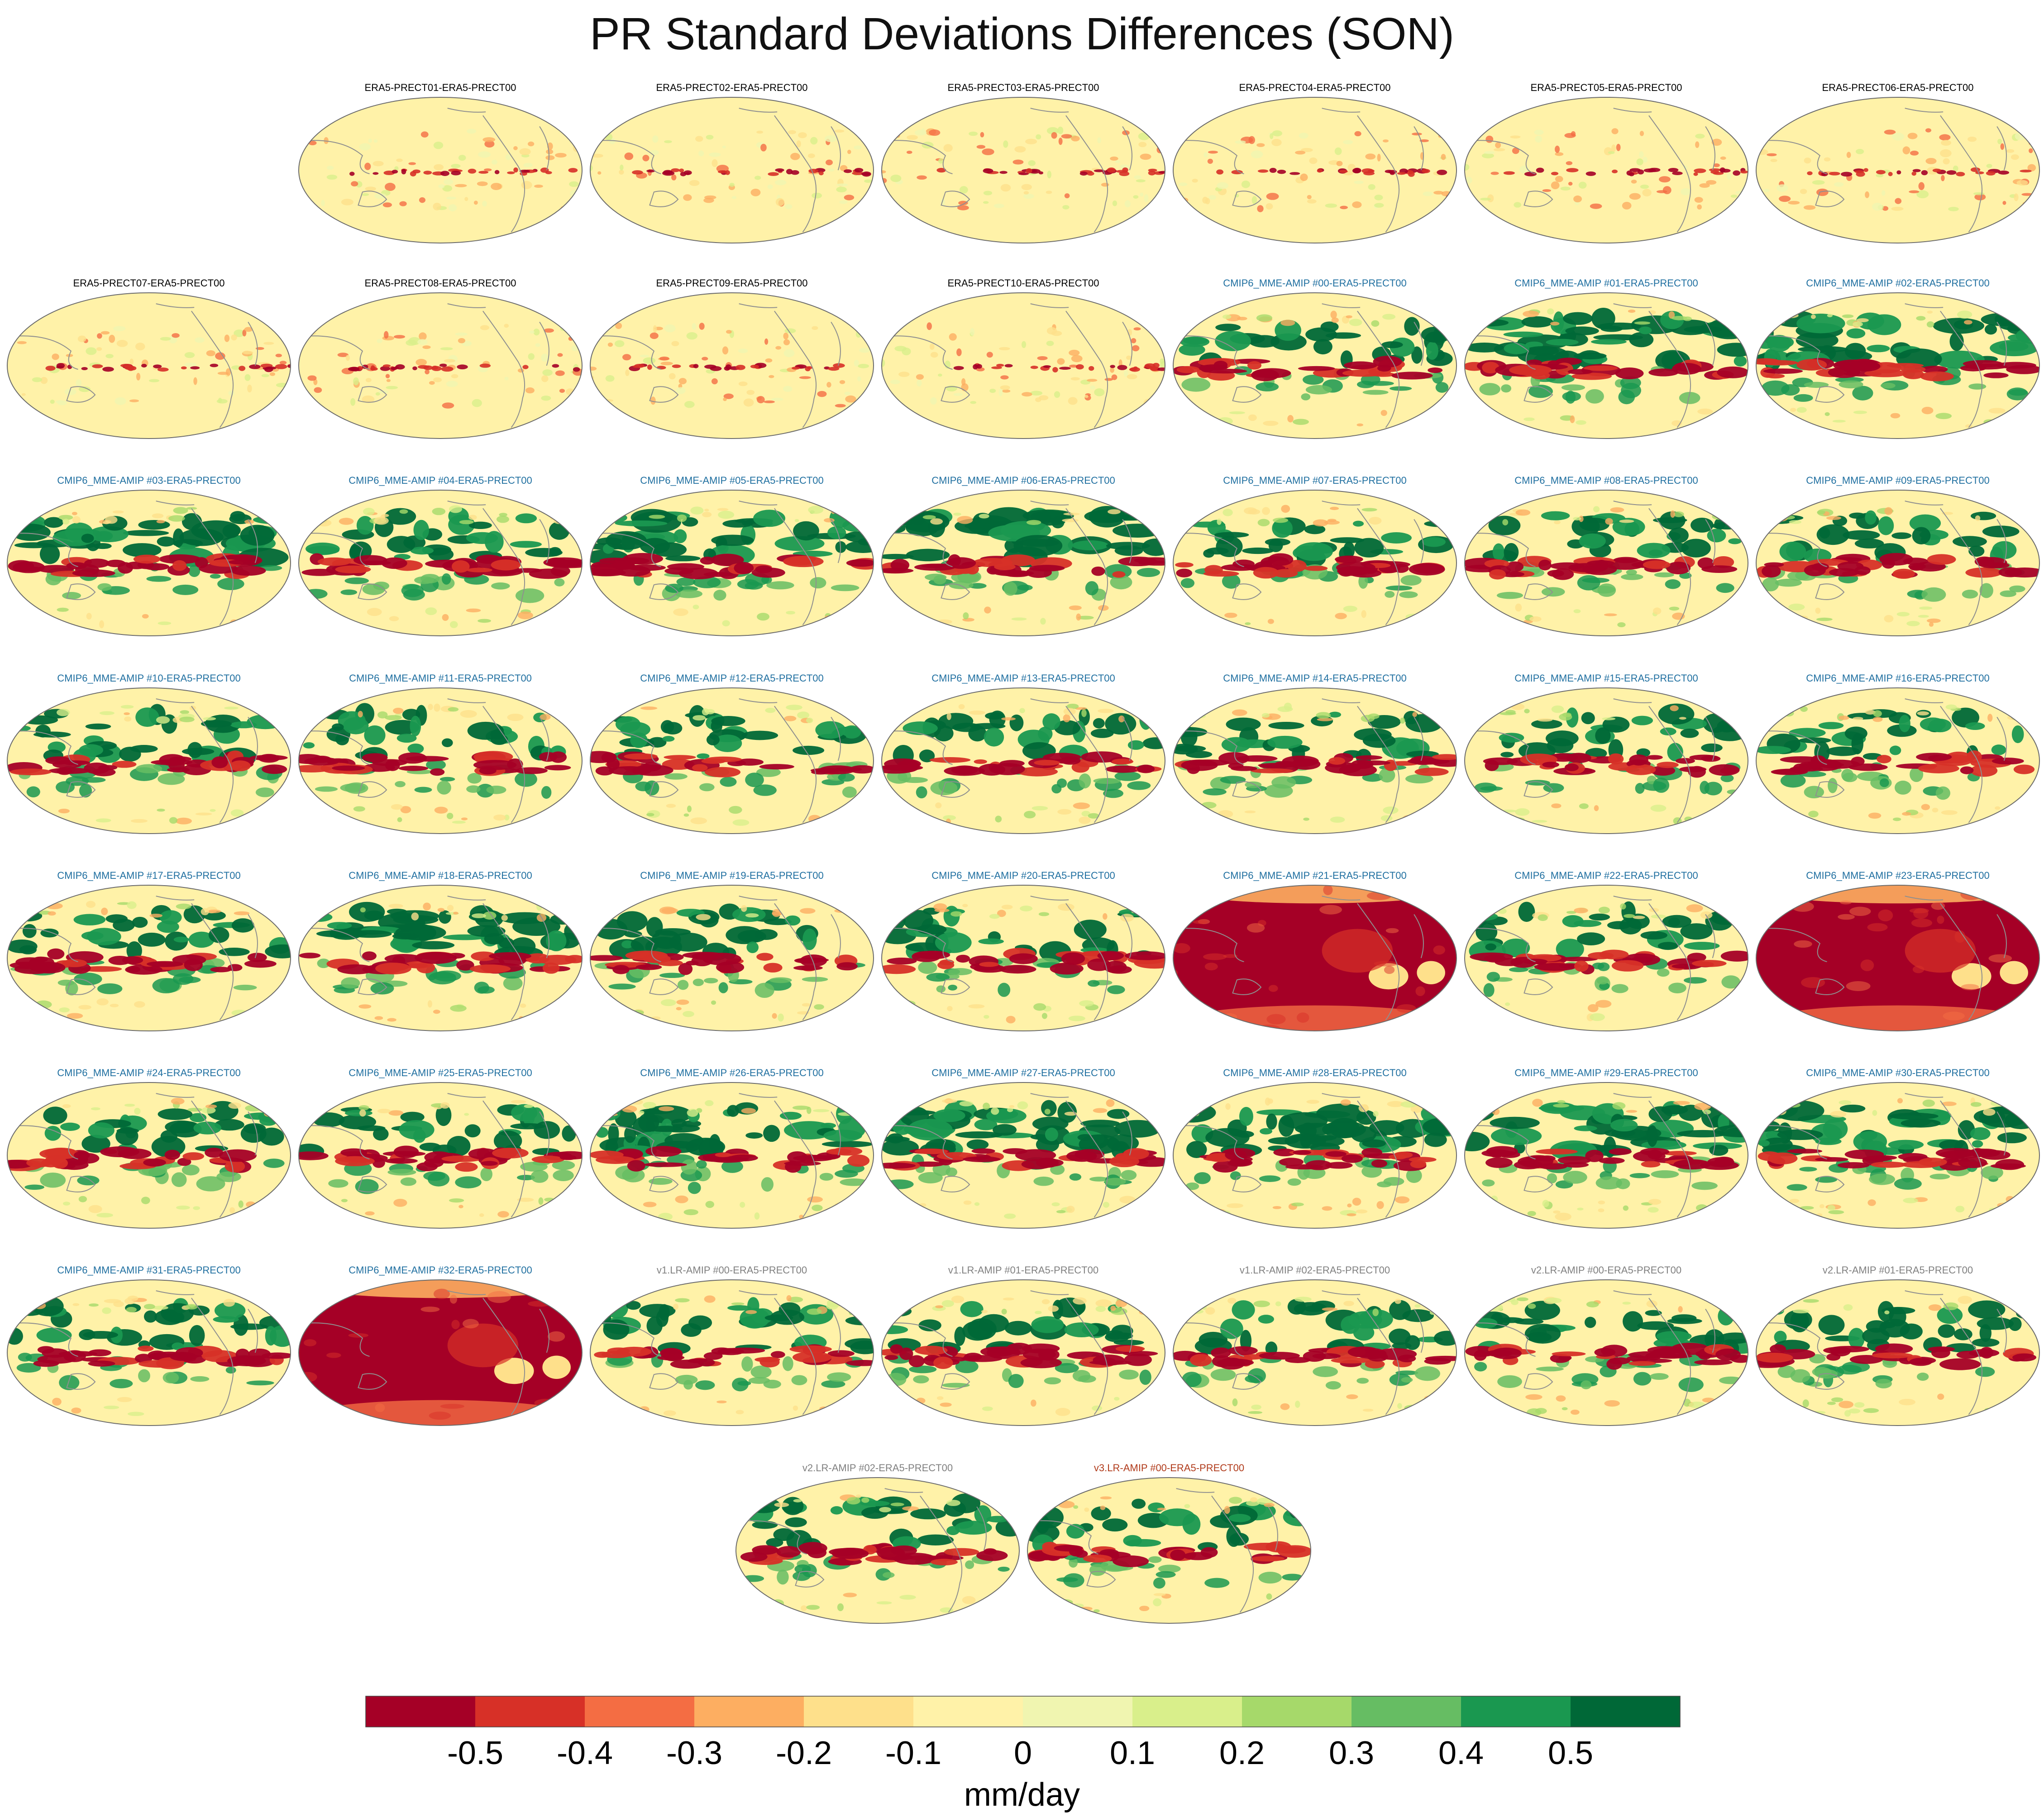  Describe the element at coordinates (1570, 1753) in the screenshot. I see `colorbar-tick-label: 0.5` at that location.